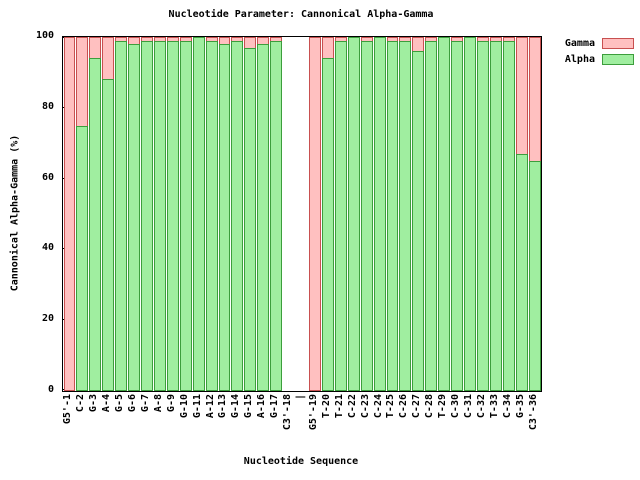 The height and width of the screenshot is (480, 640). Describe the element at coordinates (313, 412) in the screenshot. I see `x-tick-label: G5'-19` at that location.